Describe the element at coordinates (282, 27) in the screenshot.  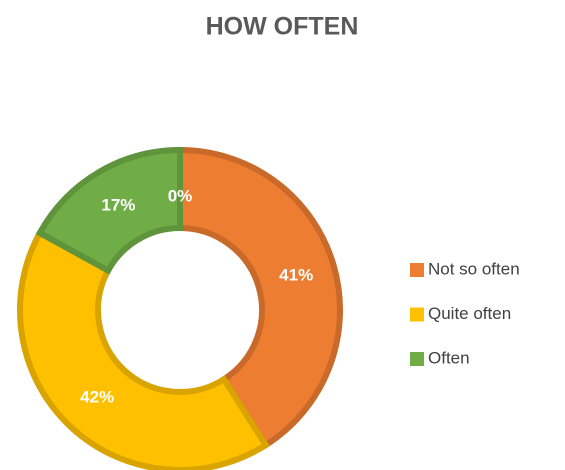
I see `chart-title: HOW OFTEN` at that location.